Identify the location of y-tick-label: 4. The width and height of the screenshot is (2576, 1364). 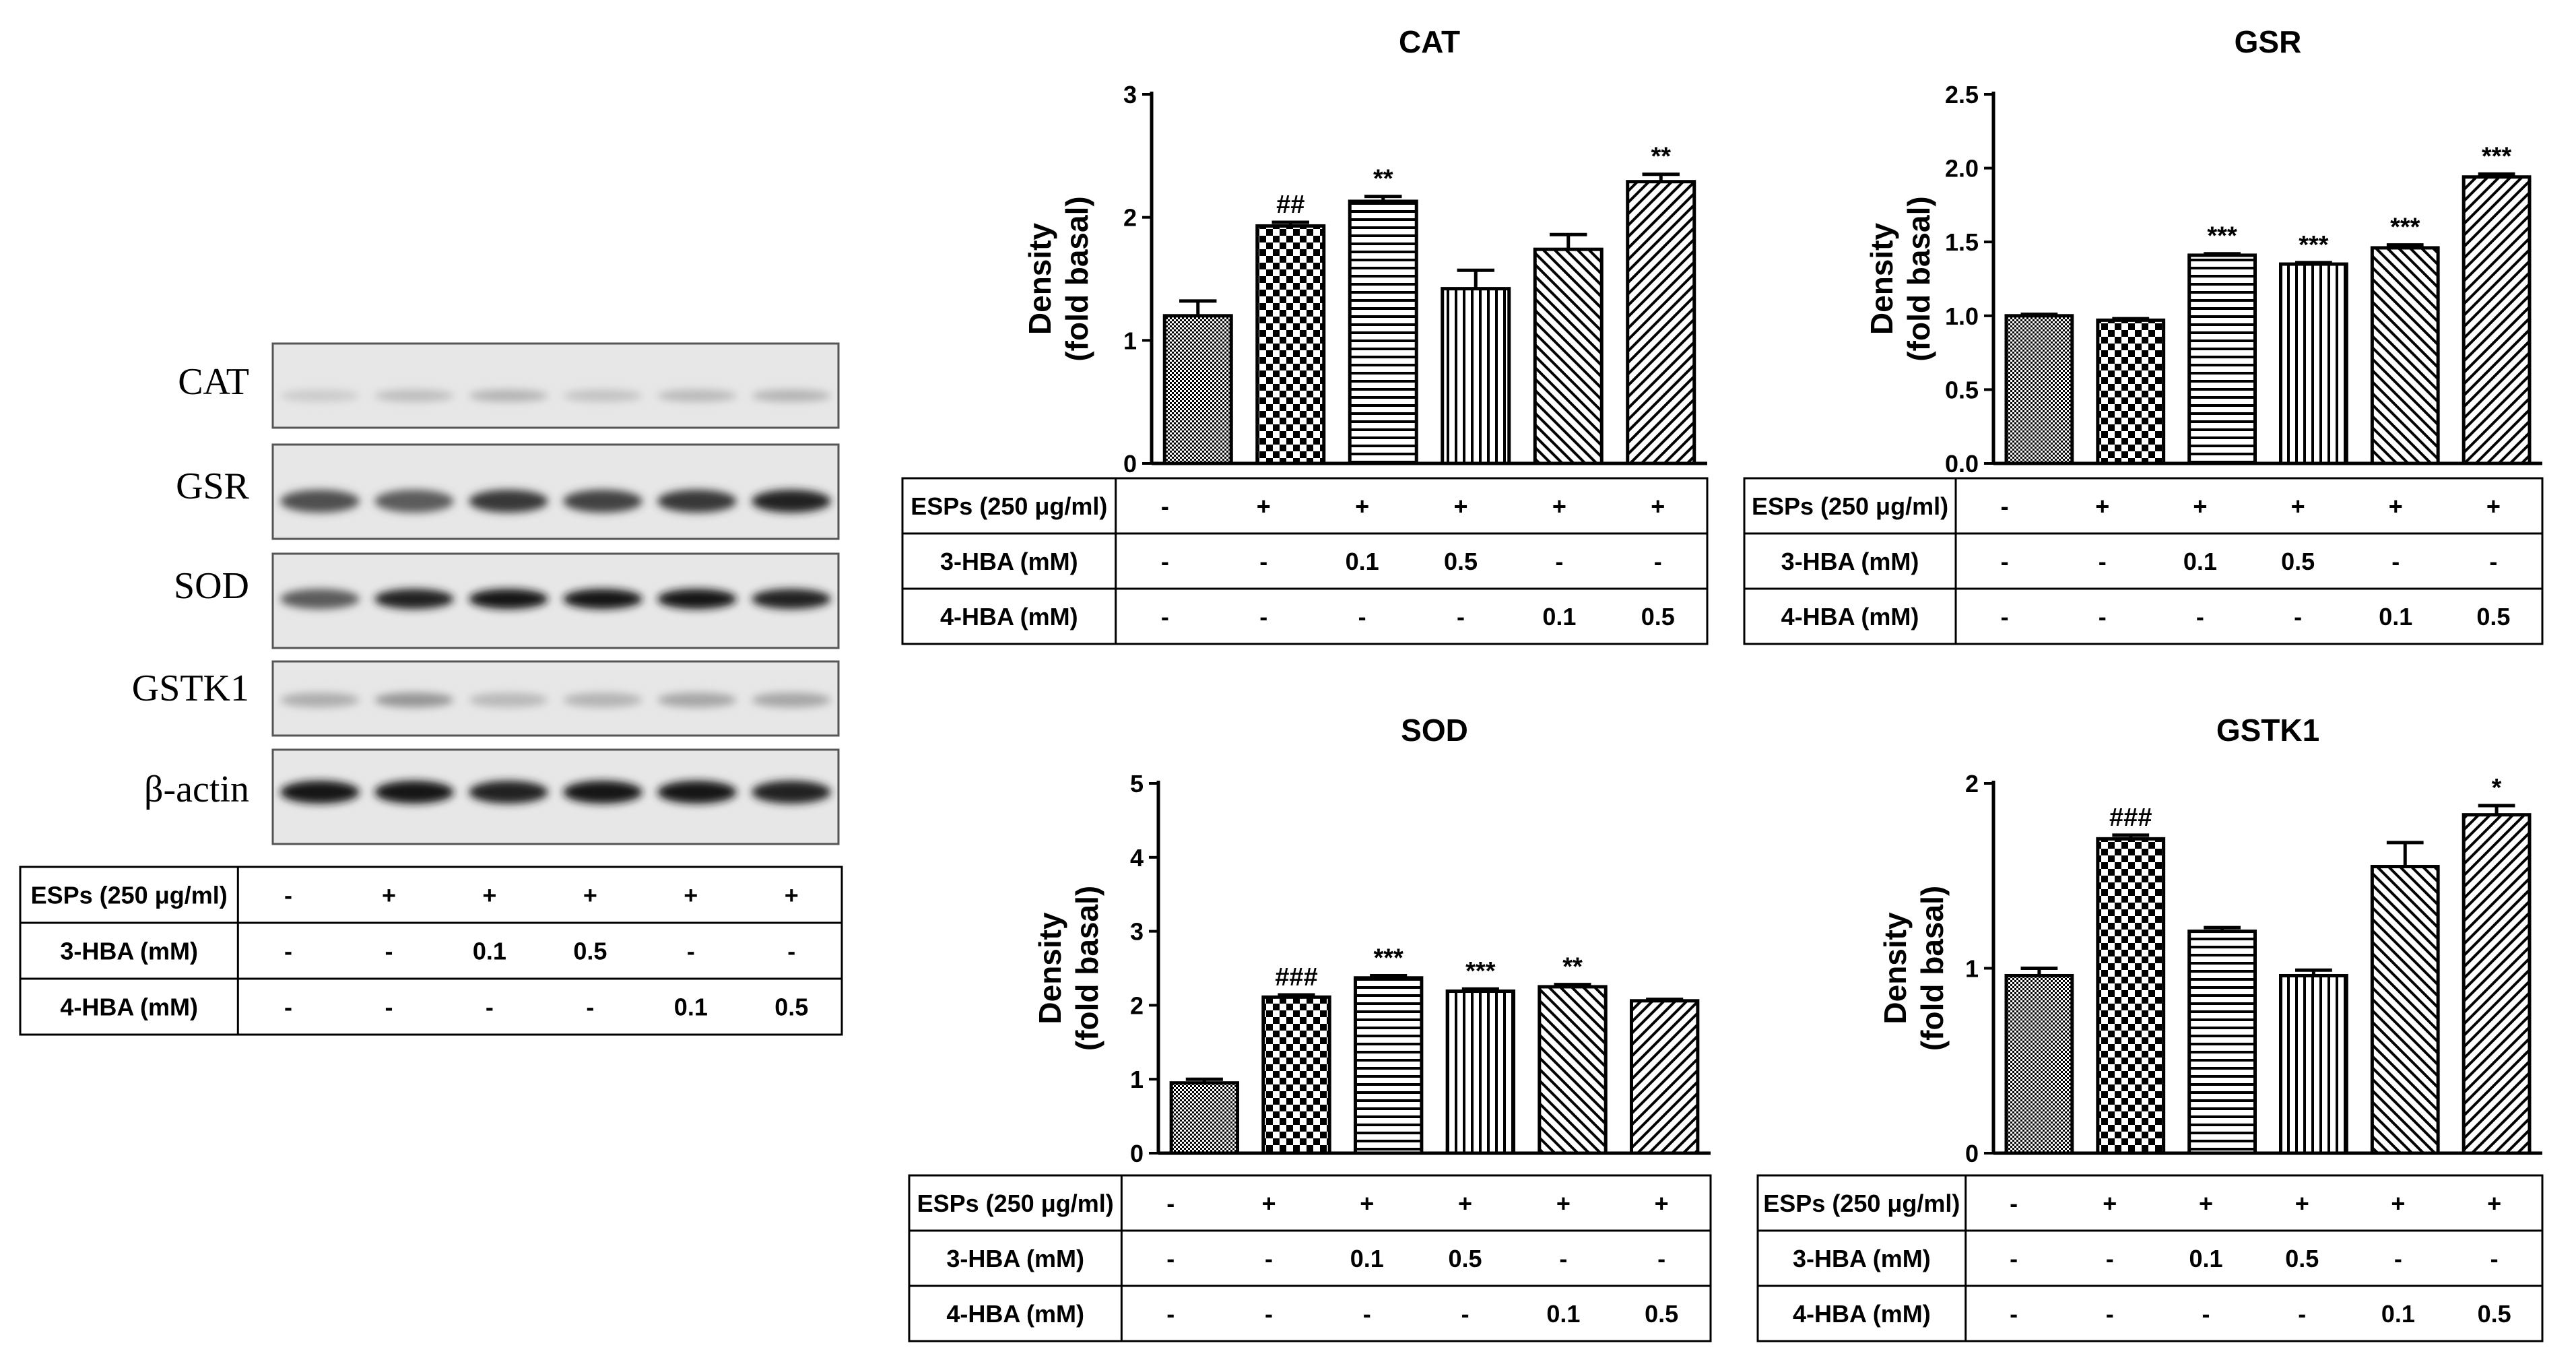
(1137, 858).